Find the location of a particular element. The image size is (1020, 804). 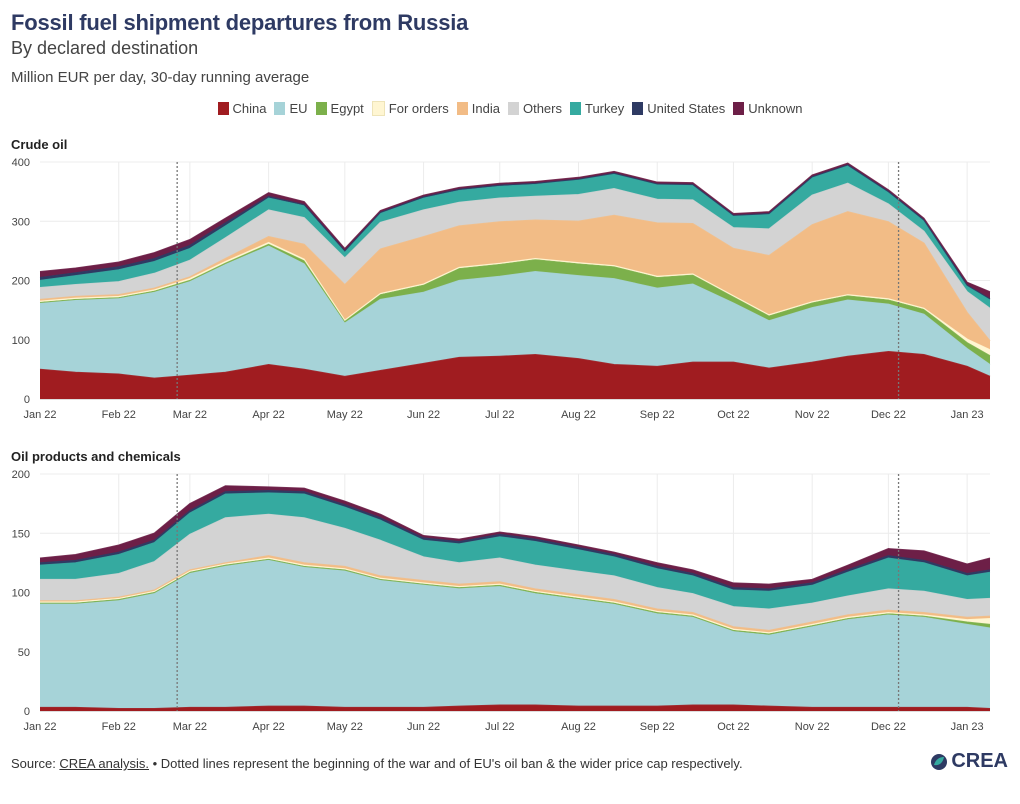

legend-label: China is located at coordinates (249, 108).